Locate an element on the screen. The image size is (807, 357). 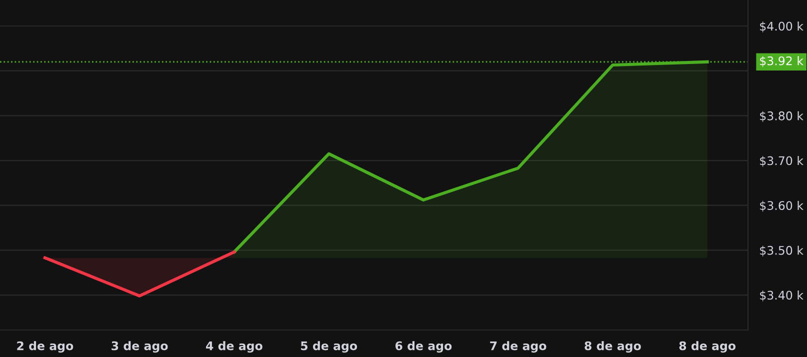
x-tick-label: 5 de ago is located at coordinates (329, 347).